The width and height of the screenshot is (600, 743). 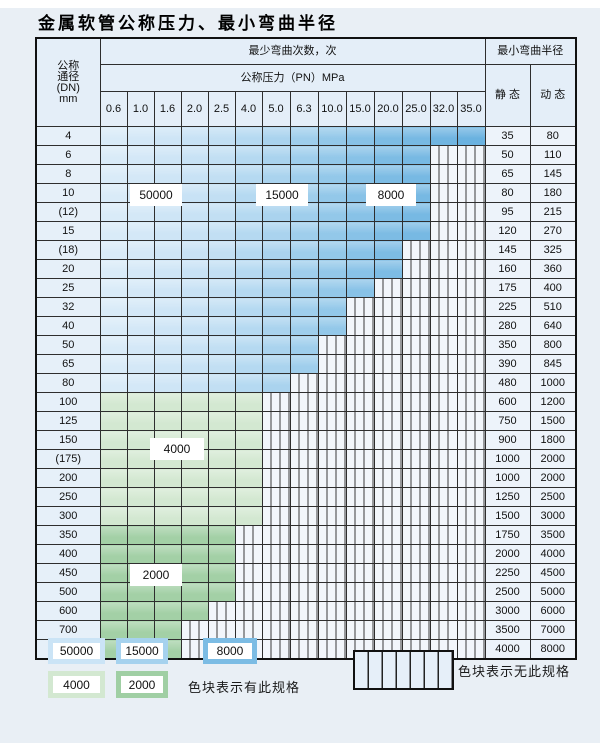 I want to click on legend-box-50000: 50000, so click(x=76, y=651).